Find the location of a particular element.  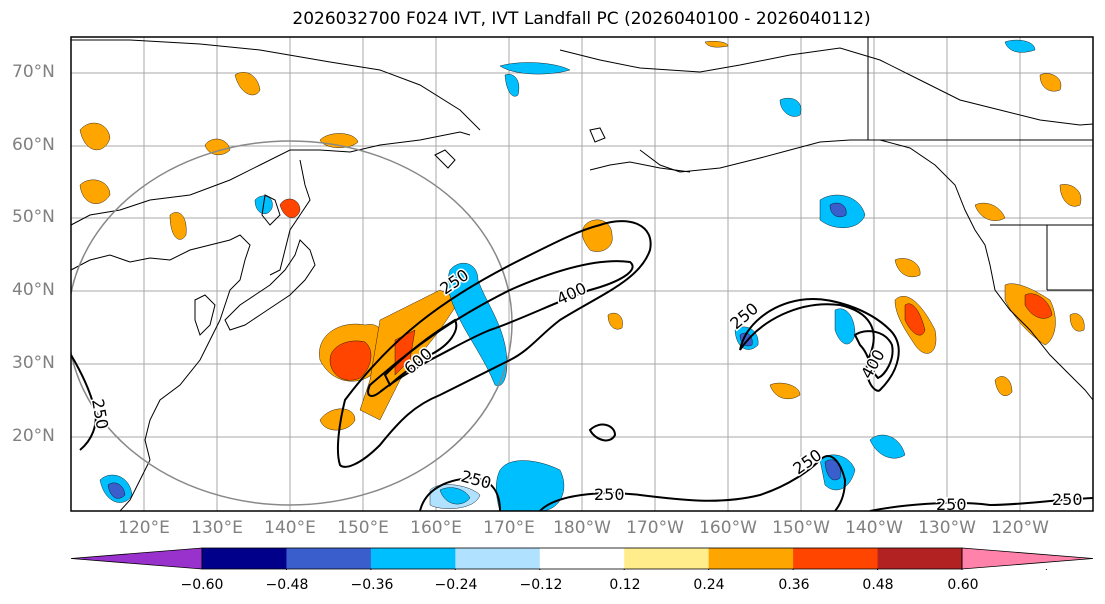

lon-label: 170°W is located at coordinates (655, 528).